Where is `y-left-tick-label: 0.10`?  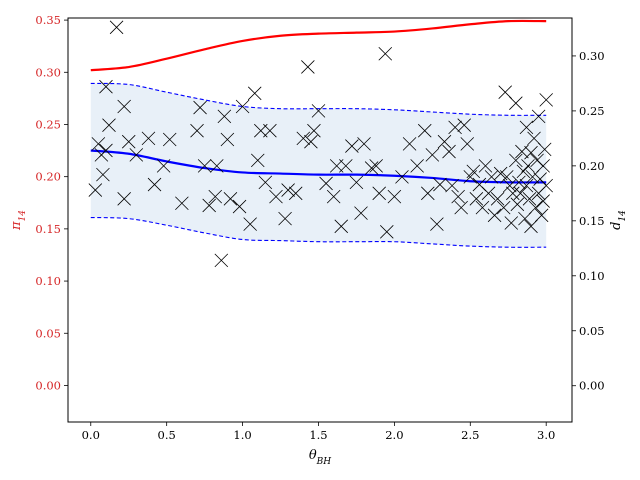
y-left-tick-label: 0.10 is located at coordinates (48, 281).